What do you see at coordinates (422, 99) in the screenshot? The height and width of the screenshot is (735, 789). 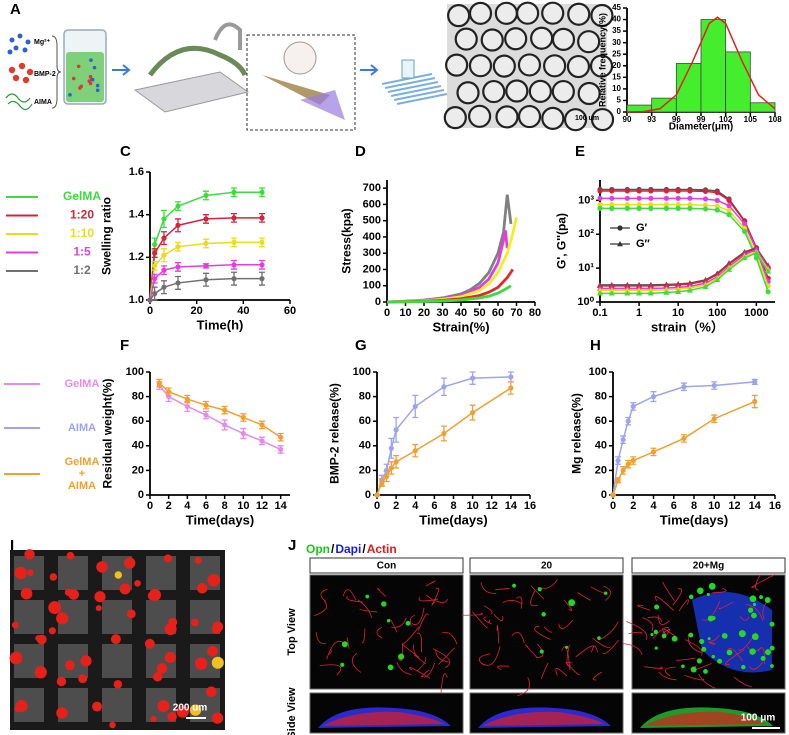 I see `scaffold-strand` at bounding box center [422, 99].